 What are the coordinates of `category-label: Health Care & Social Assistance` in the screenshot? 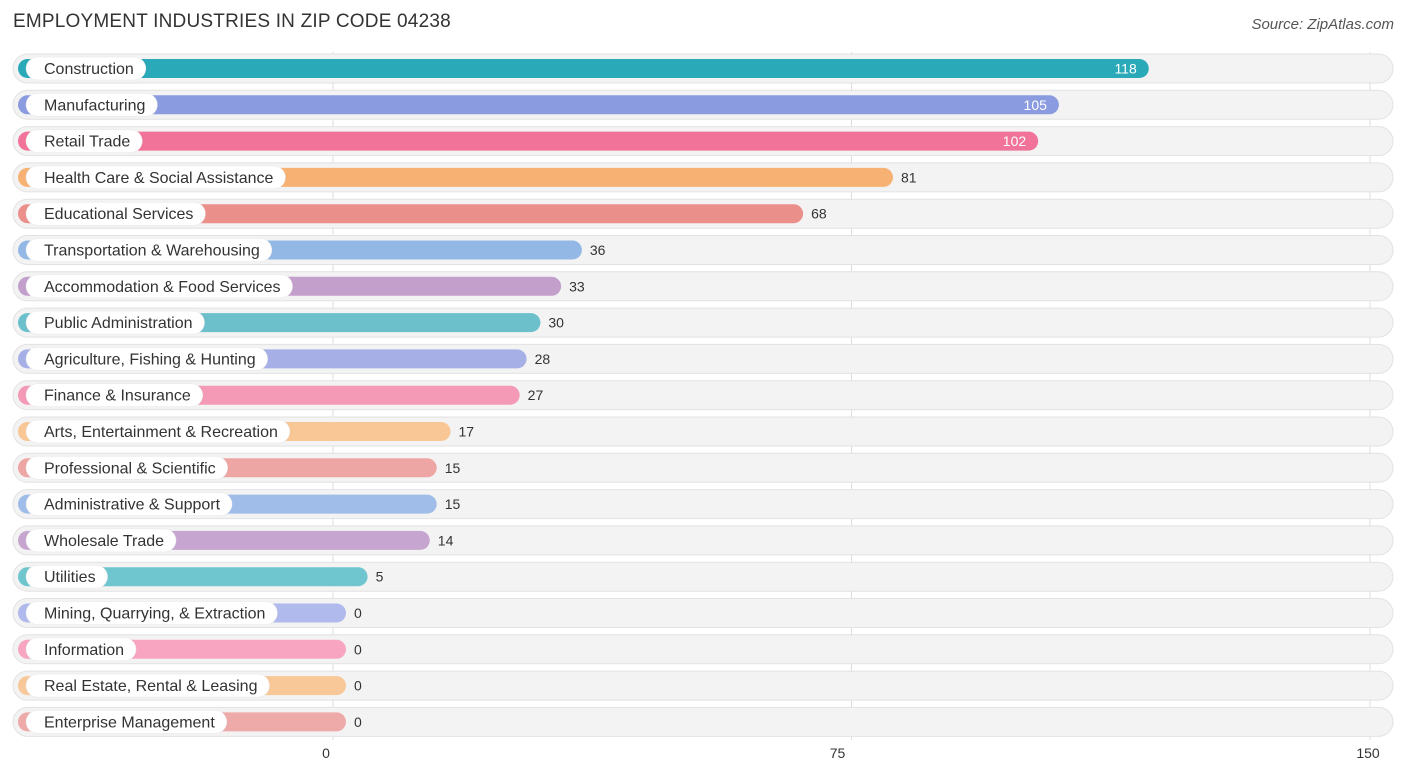 It's located at (159, 178).